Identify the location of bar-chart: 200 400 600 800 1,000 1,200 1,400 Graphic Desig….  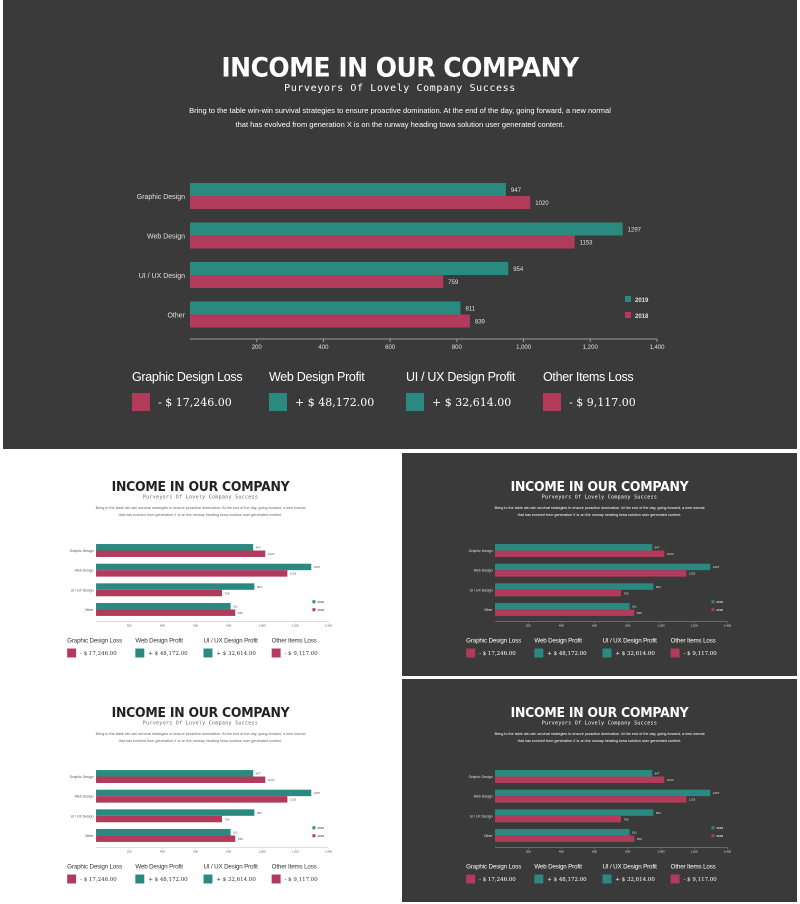
(201, 586).